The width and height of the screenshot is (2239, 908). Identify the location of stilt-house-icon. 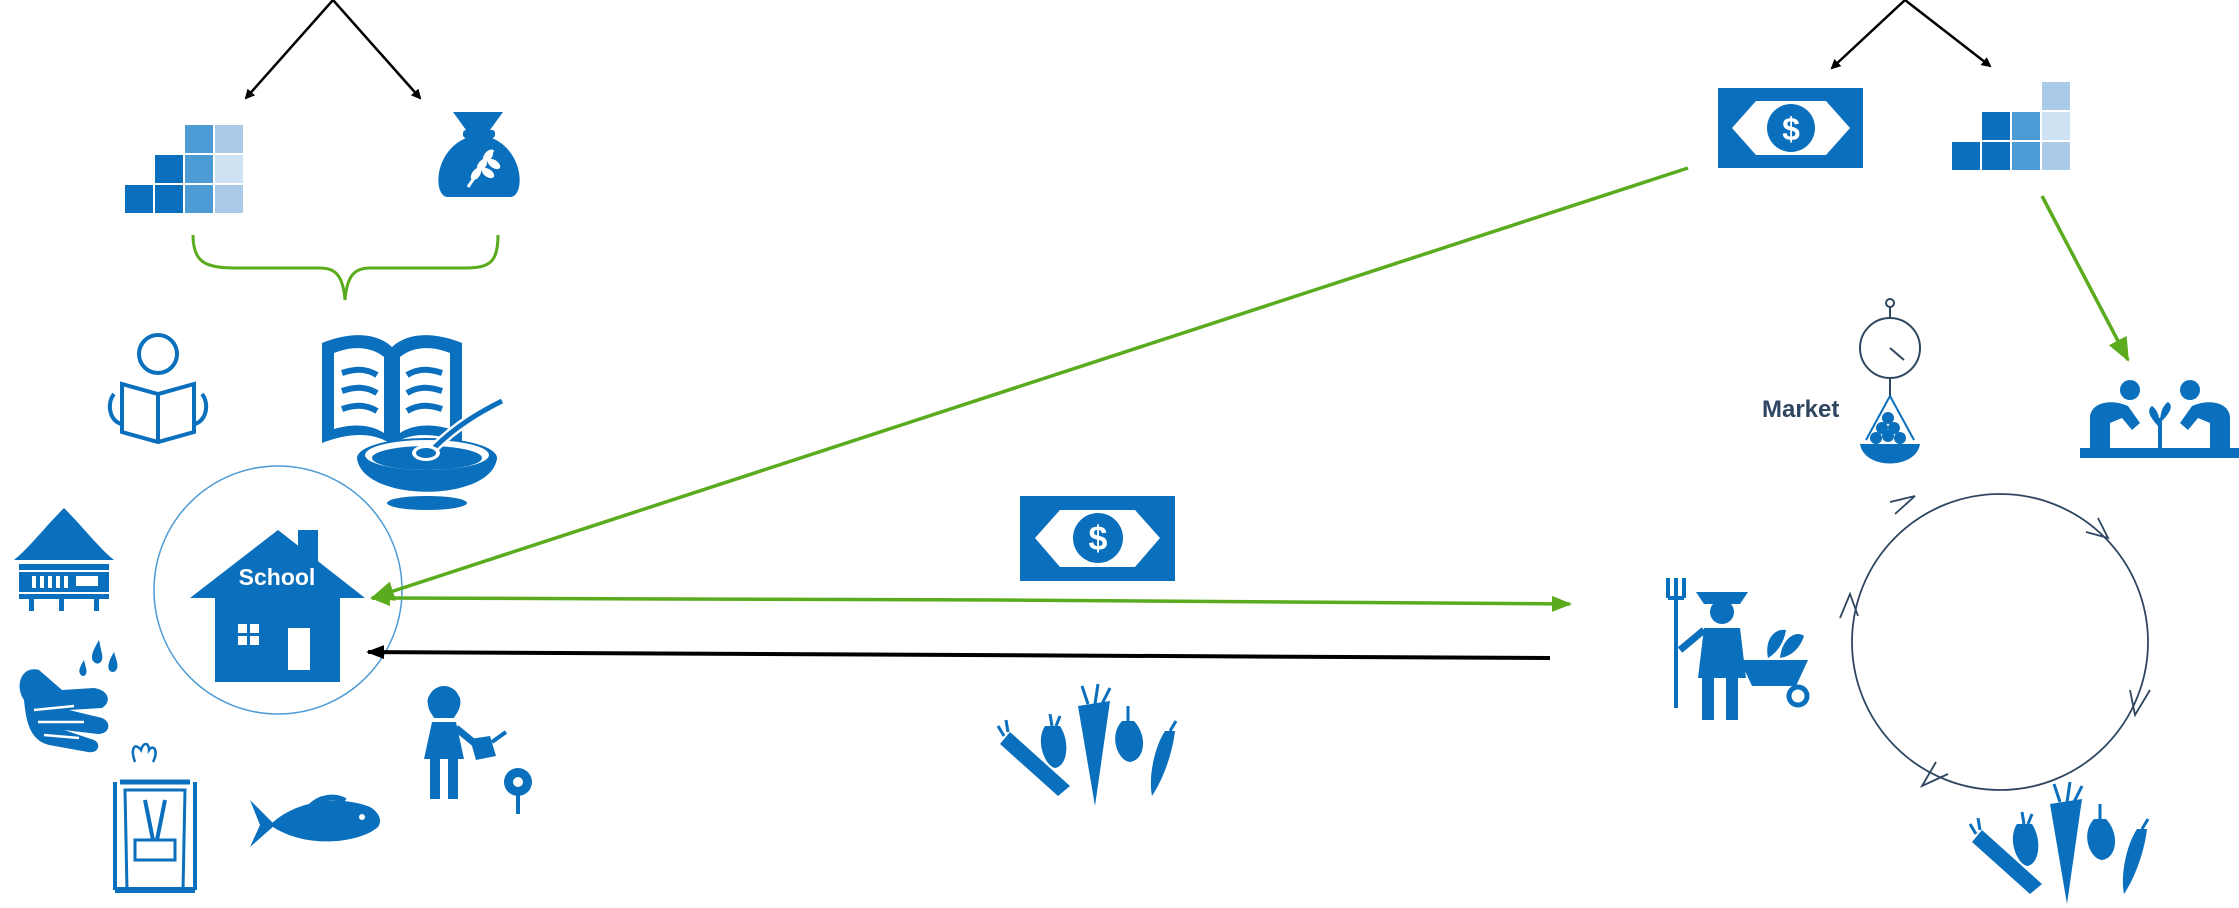
(64, 559).